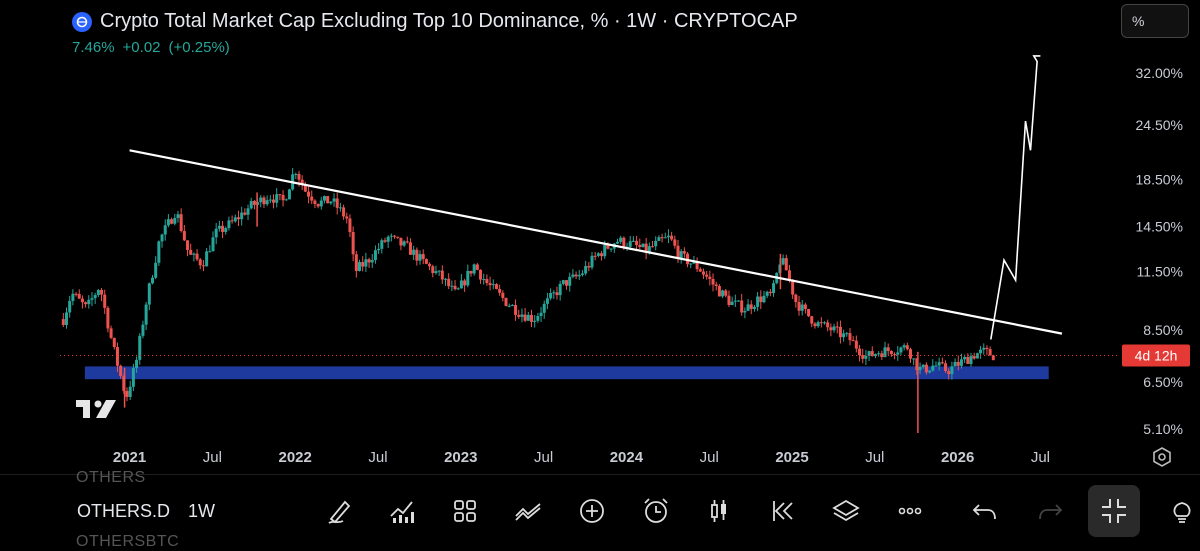 The image size is (1200, 551). I want to click on symbol-list-next: OTHERSBTC, so click(128, 541).